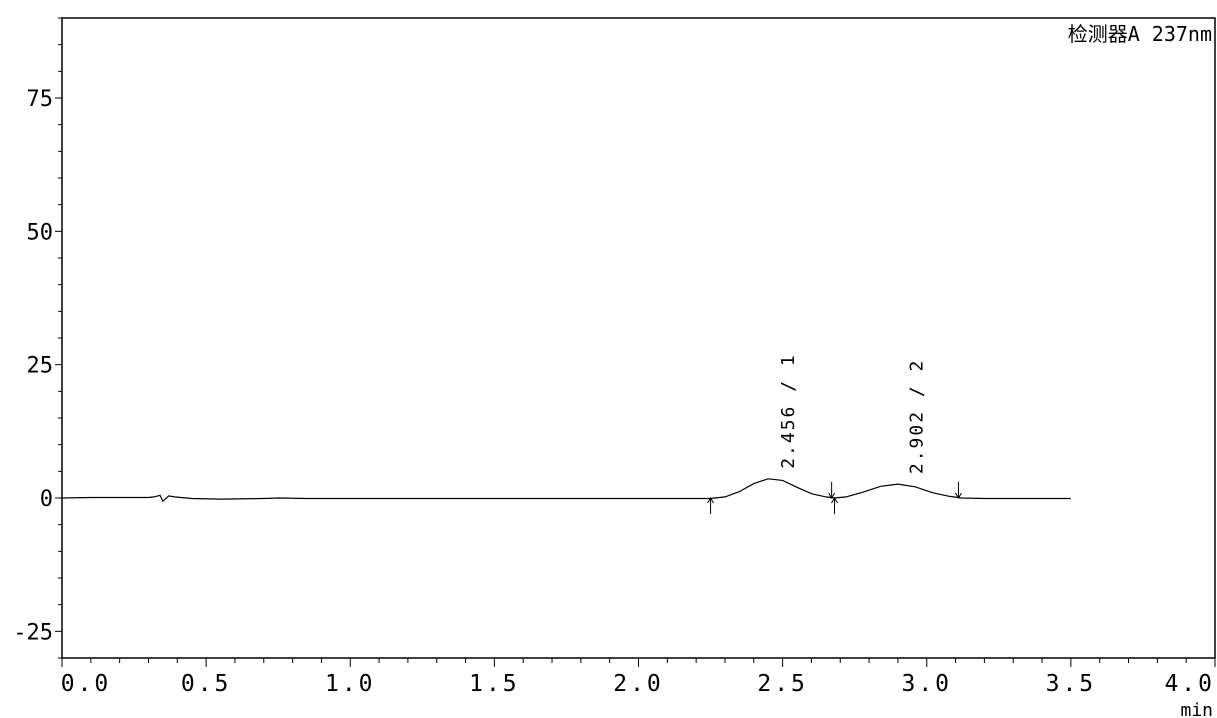  What do you see at coordinates (788, 411) in the screenshot?
I see `peak-label: 2.456 / 1` at bounding box center [788, 411].